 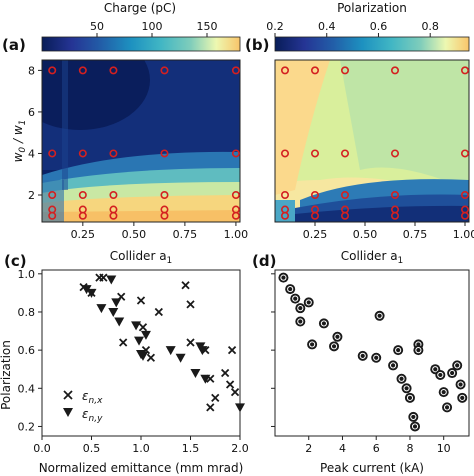 I want to click on colorbar-a-bar, so click(x=141, y=44).